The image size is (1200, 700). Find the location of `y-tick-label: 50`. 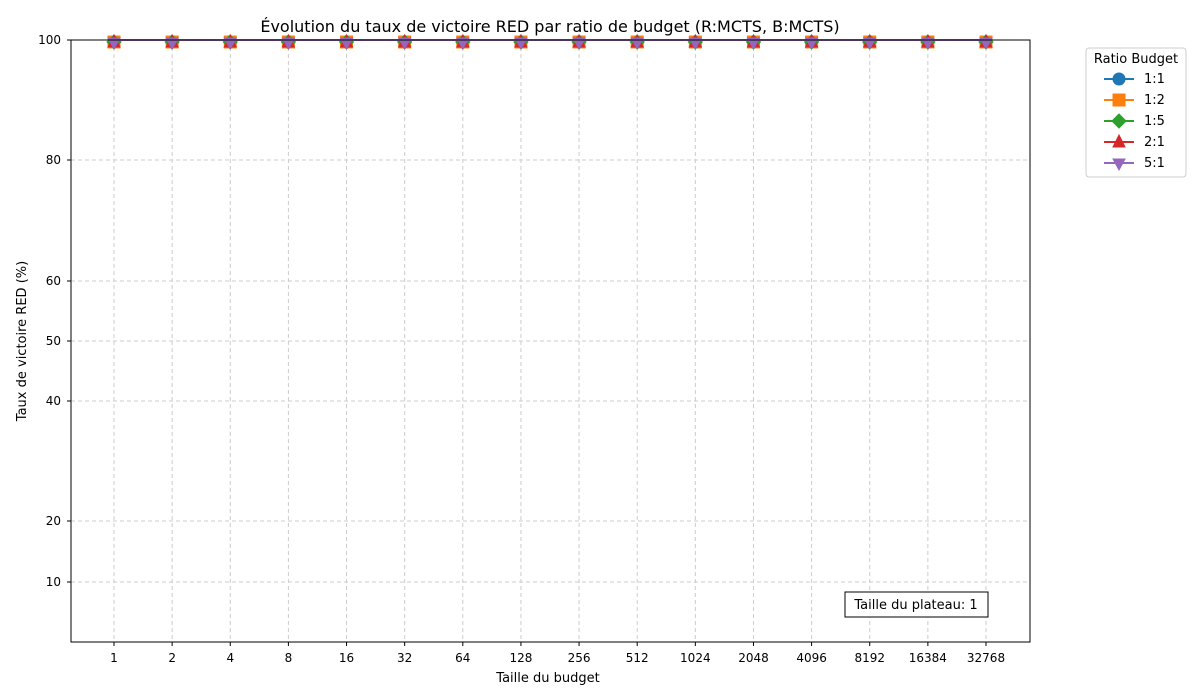

y-tick-label: 50 is located at coordinates (53, 341).